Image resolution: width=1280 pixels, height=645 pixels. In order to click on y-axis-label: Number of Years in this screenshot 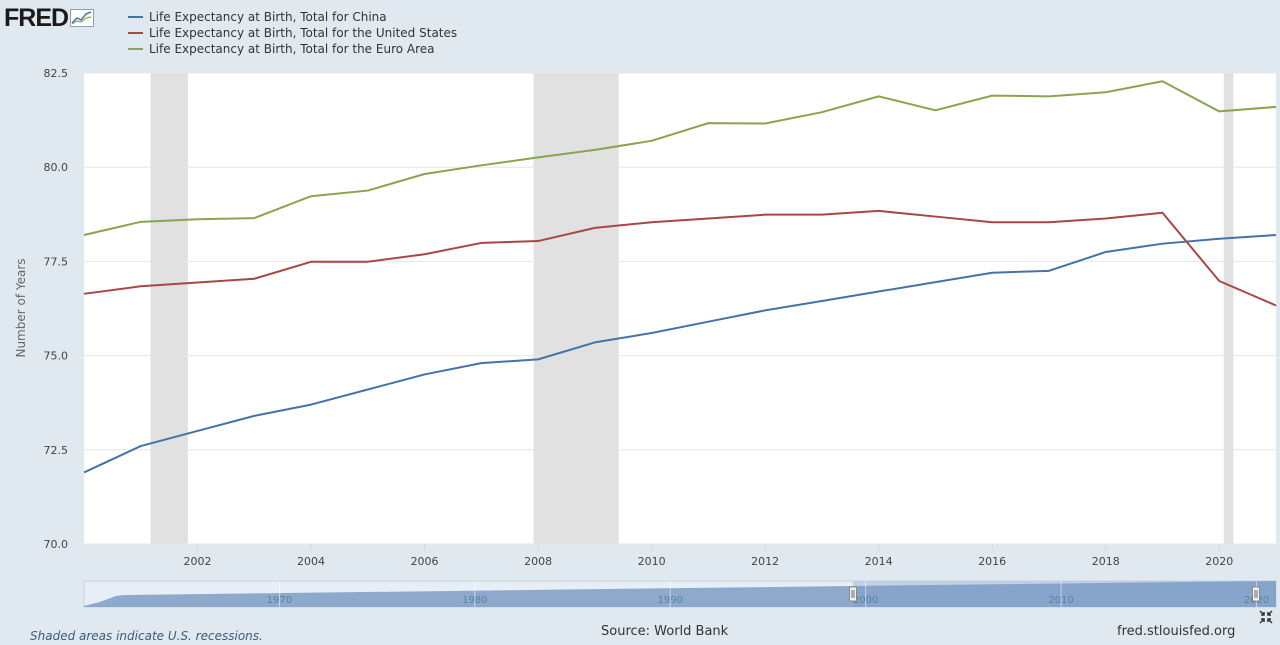, I will do `click(21, 307)`.